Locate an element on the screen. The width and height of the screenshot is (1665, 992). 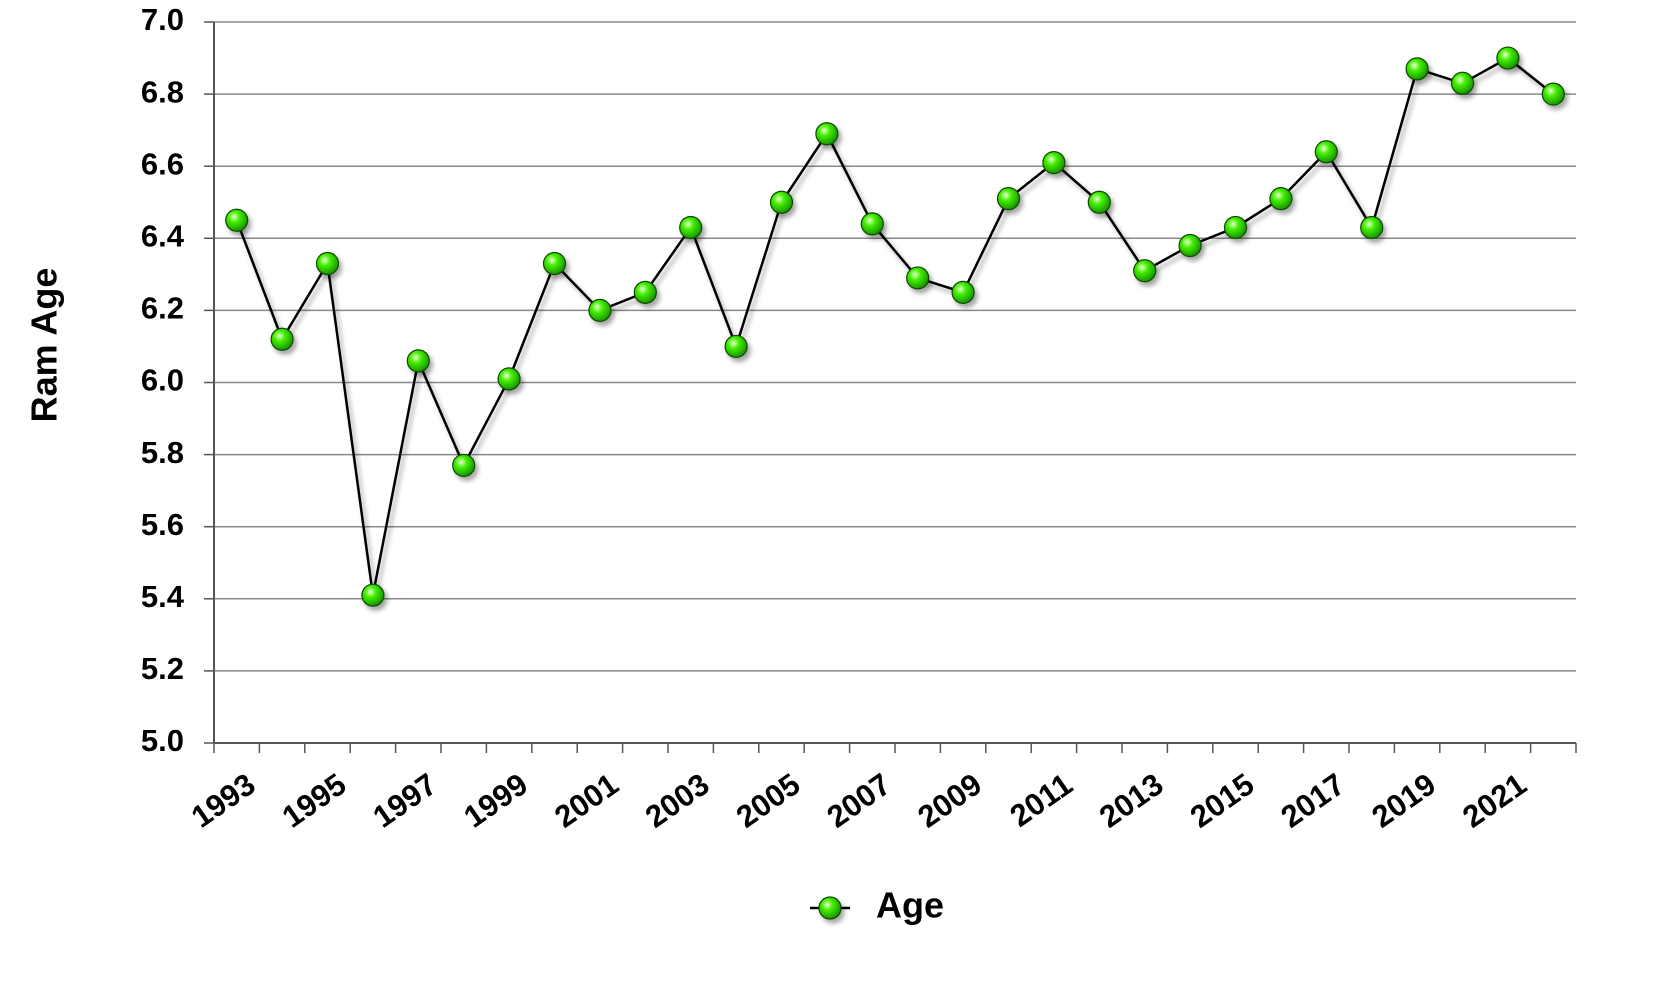
x-tick-label: 2001 is located at coordinates (586, 800).